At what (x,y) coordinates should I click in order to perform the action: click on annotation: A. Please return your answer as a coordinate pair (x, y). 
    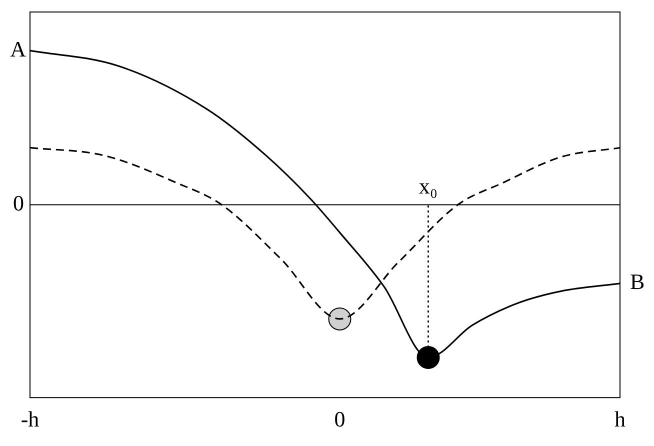
    Looking at the image, I should click on (18, 49).